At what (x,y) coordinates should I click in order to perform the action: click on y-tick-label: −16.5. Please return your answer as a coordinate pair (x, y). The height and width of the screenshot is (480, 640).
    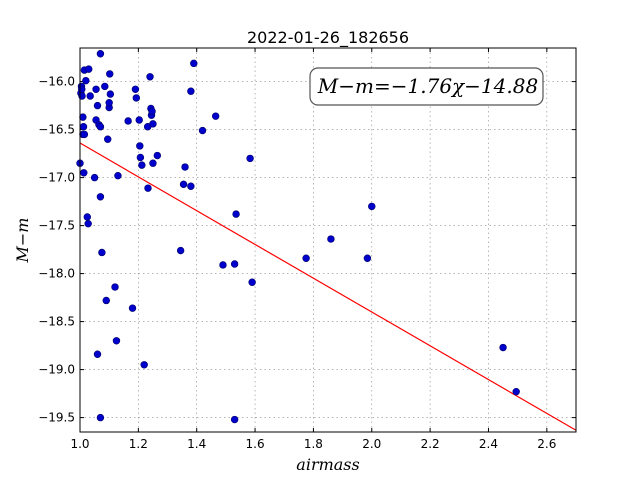
    Looking at the image, I should click on (56, 130).